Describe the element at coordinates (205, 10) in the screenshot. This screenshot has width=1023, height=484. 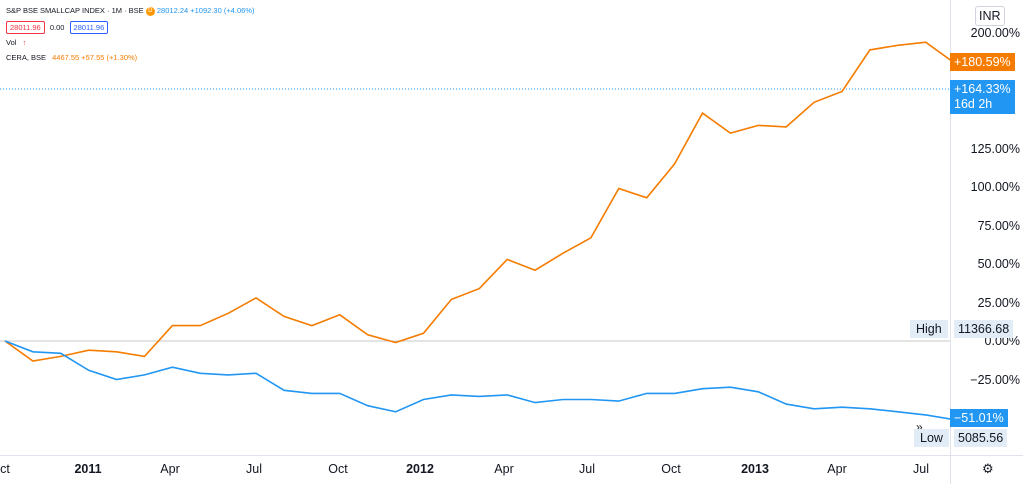
I see `legend-main-values: 28012.24 +1092.30 (+4.06%)` at that location.